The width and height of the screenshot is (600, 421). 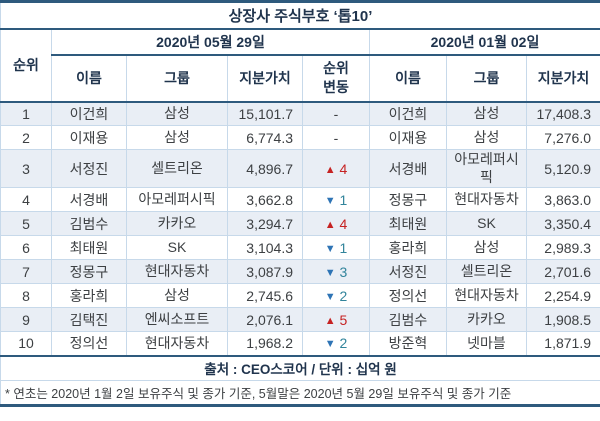 I want to click on sub-header-row: 이름 그룹 지분가치 순위 변동 이름 그룹 지분가치, so click(x=300, y=78).